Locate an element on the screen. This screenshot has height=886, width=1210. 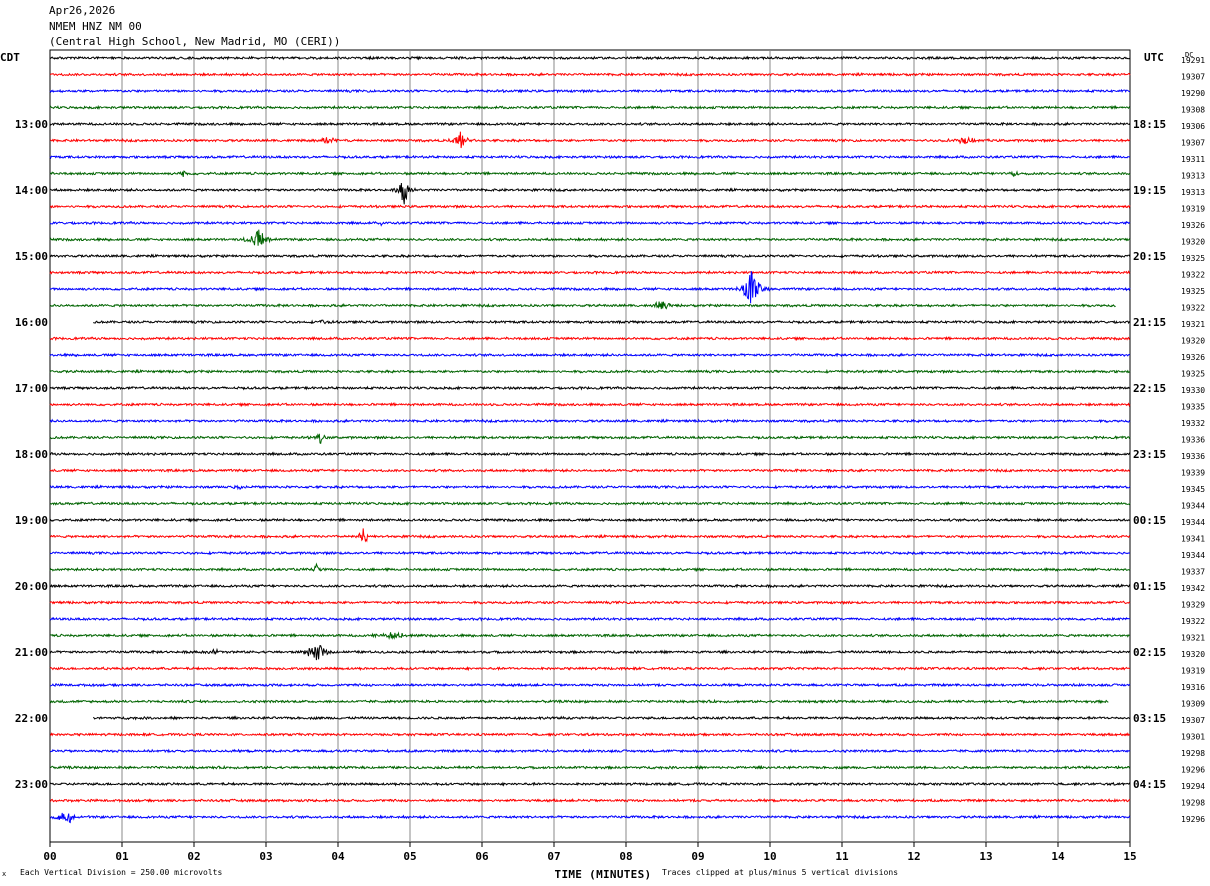
right-time-label: 21:15 is located at coordinates (1149, 322).